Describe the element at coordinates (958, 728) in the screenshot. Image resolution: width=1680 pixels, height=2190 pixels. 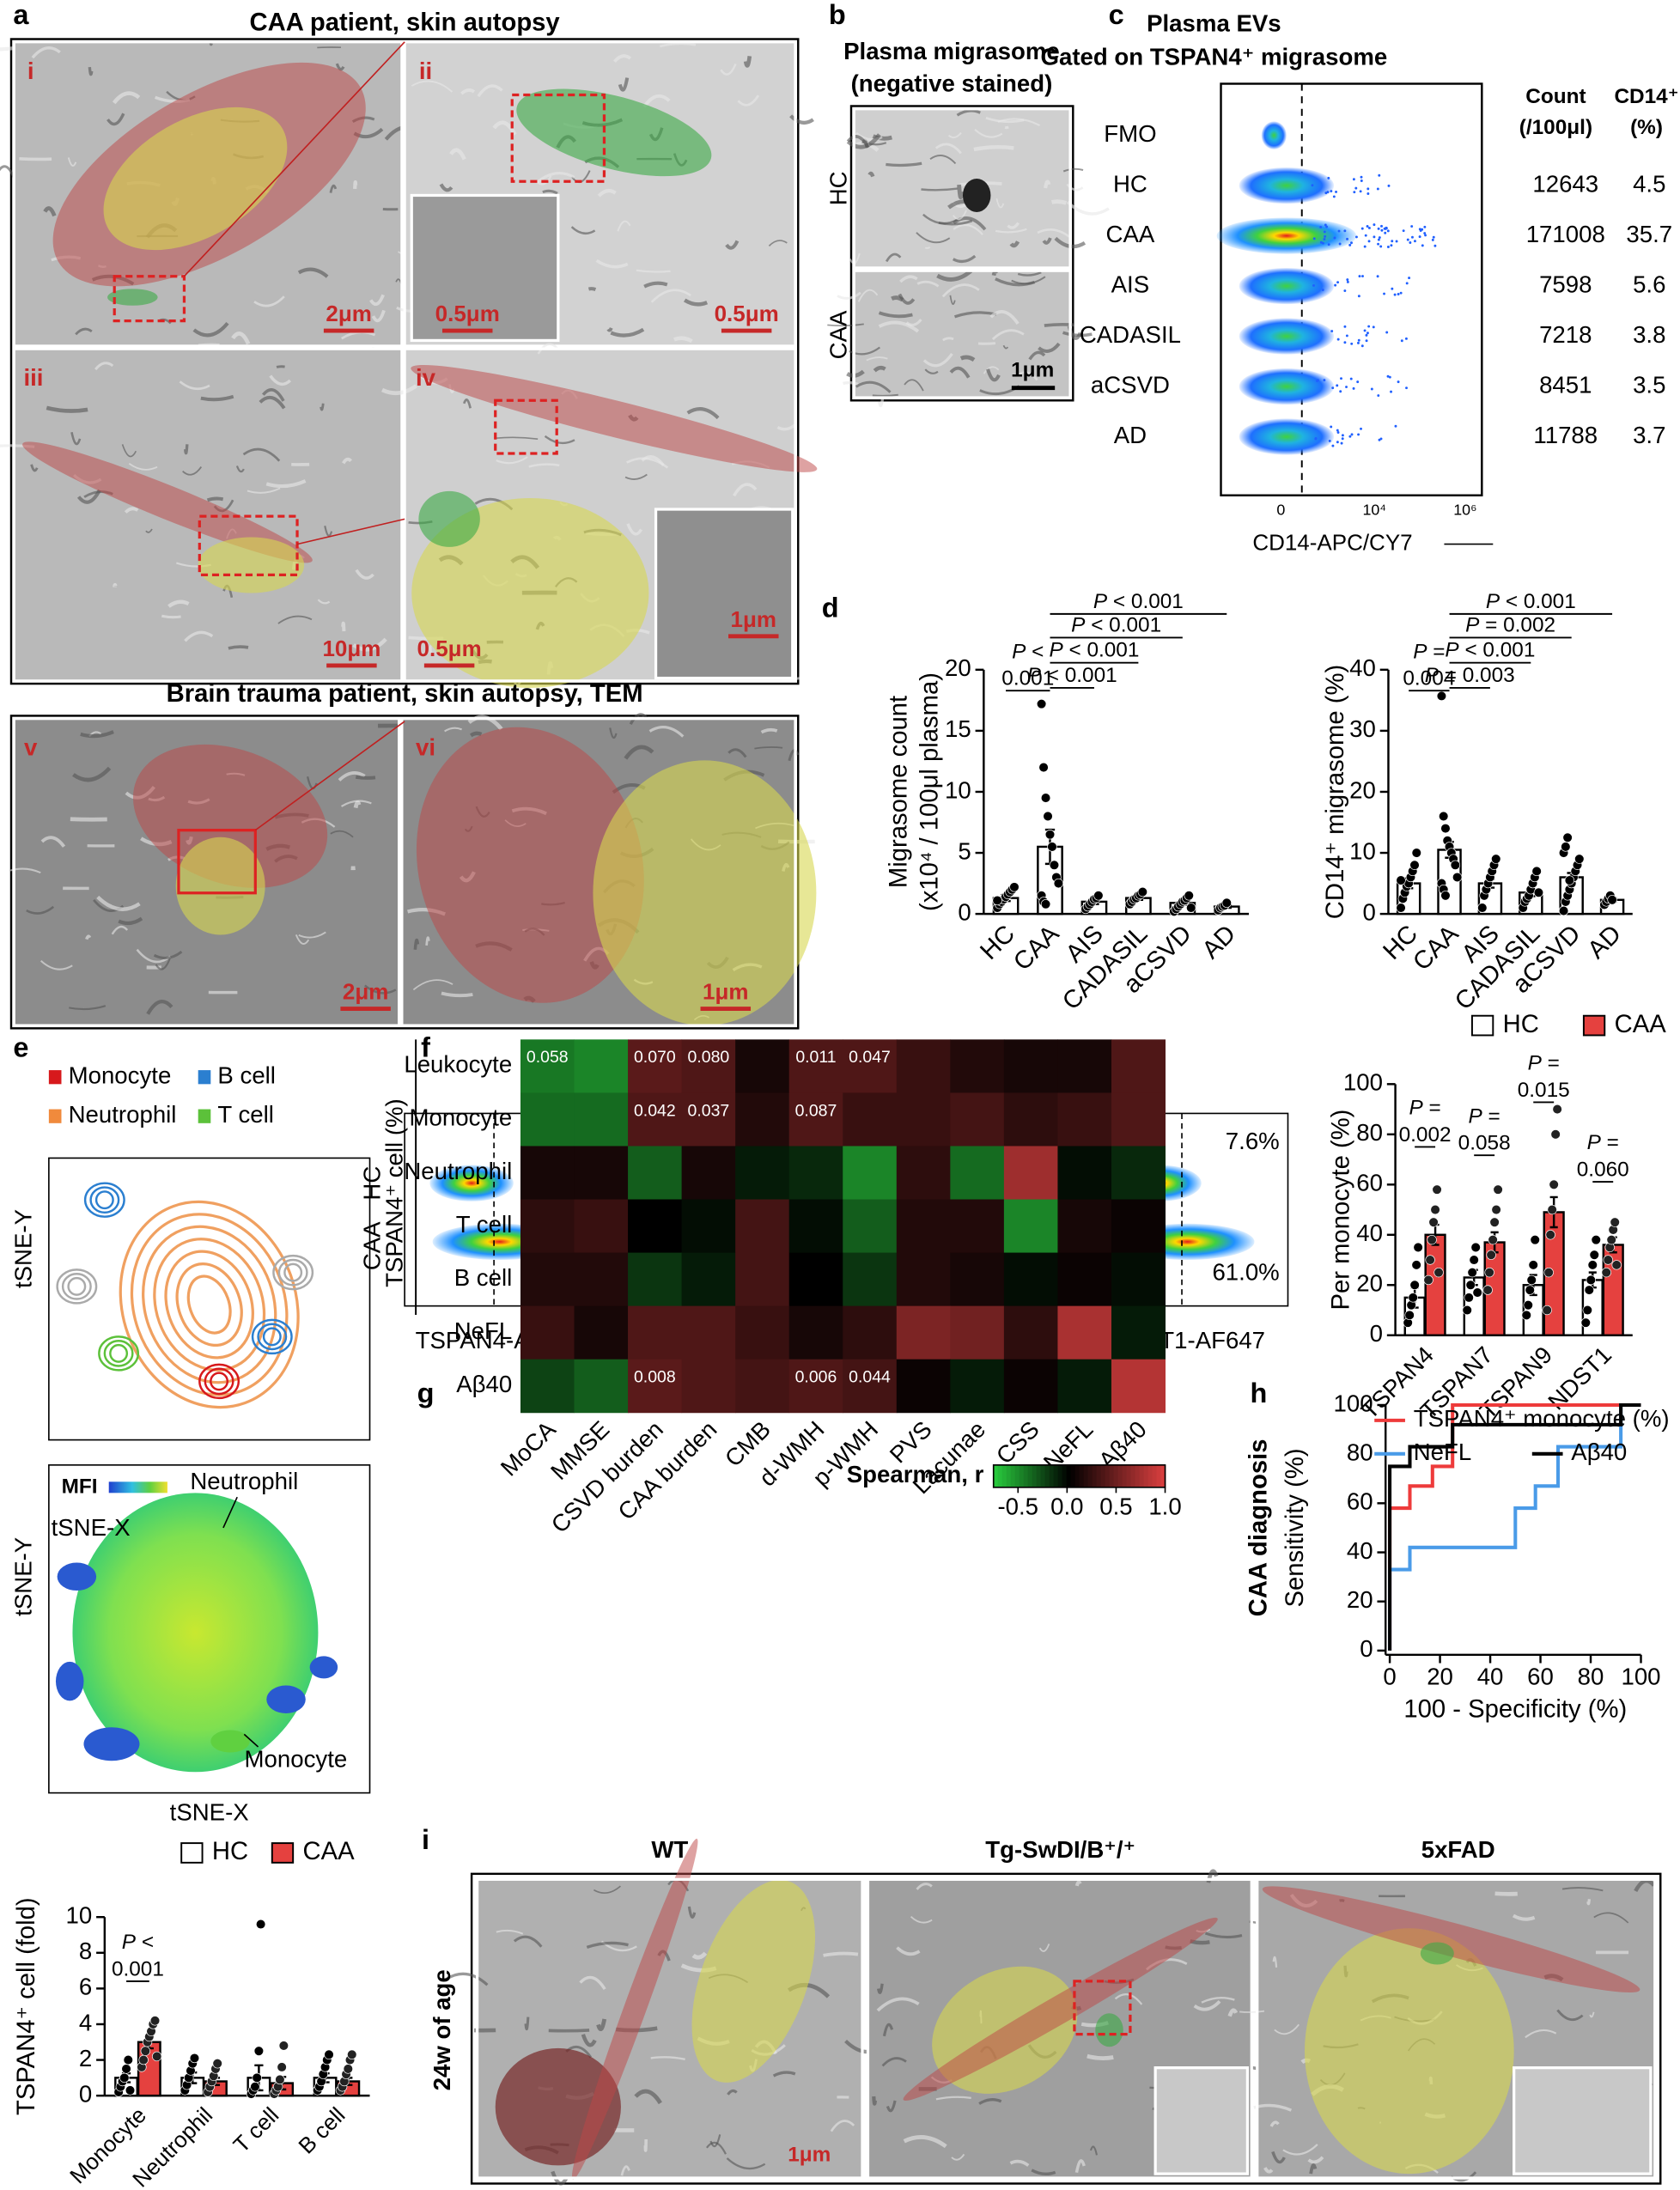
I see `y-tick-label: 15` at that location.